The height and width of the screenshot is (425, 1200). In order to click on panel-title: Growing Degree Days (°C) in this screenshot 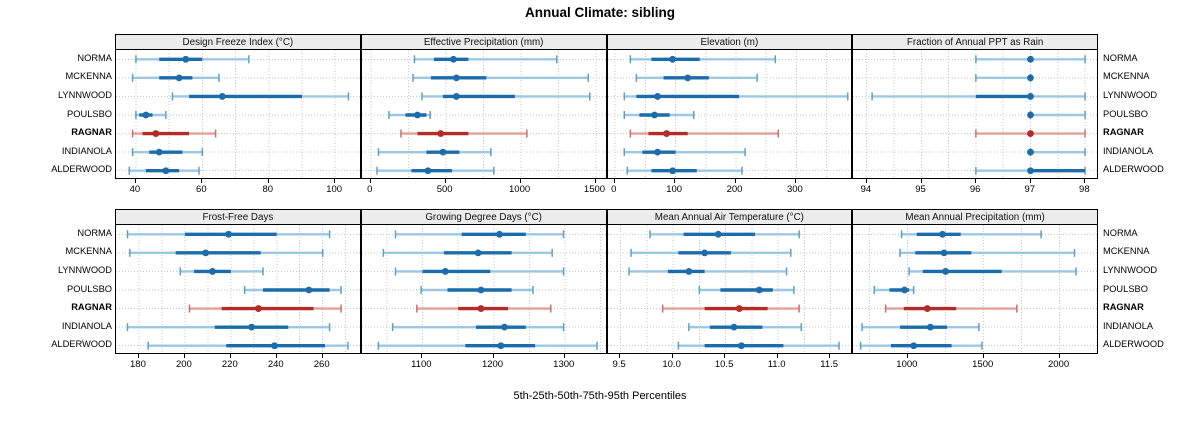, I will do `click(483, 217)`.